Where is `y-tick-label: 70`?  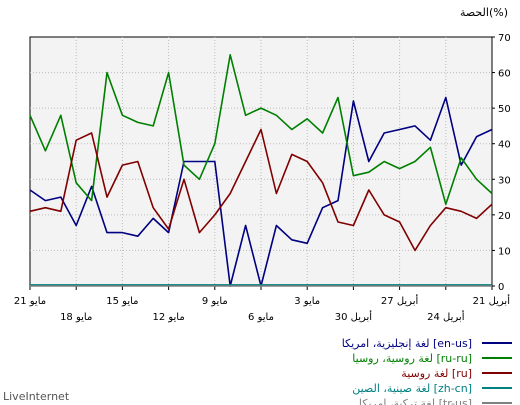
y-tick-label: 70 is located at coordinates (504, 38).